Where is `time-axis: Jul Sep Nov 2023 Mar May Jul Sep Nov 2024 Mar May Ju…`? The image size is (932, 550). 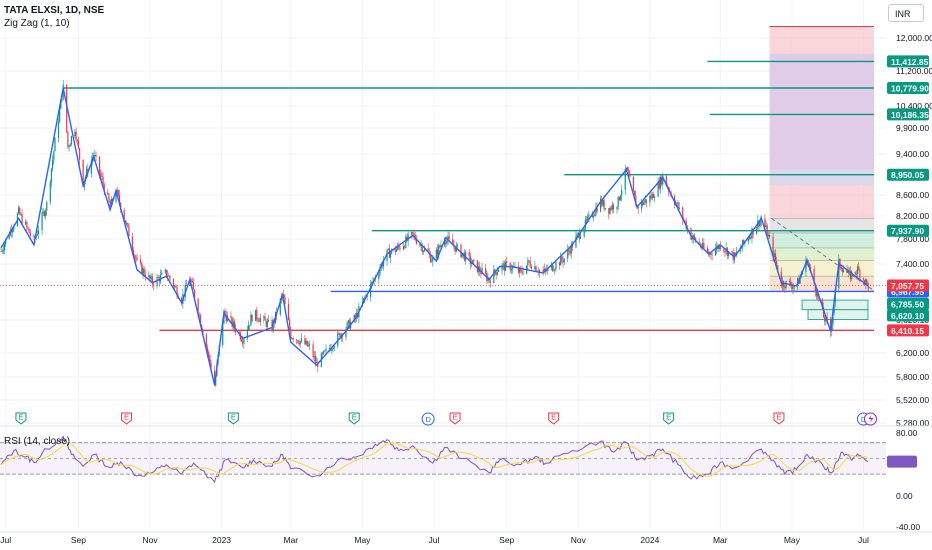 time-axis: Jul Sep Nov 2023 Mar May Jul Sep Nov 2024 Mar May Ju… is located at coordinates (434, 540).